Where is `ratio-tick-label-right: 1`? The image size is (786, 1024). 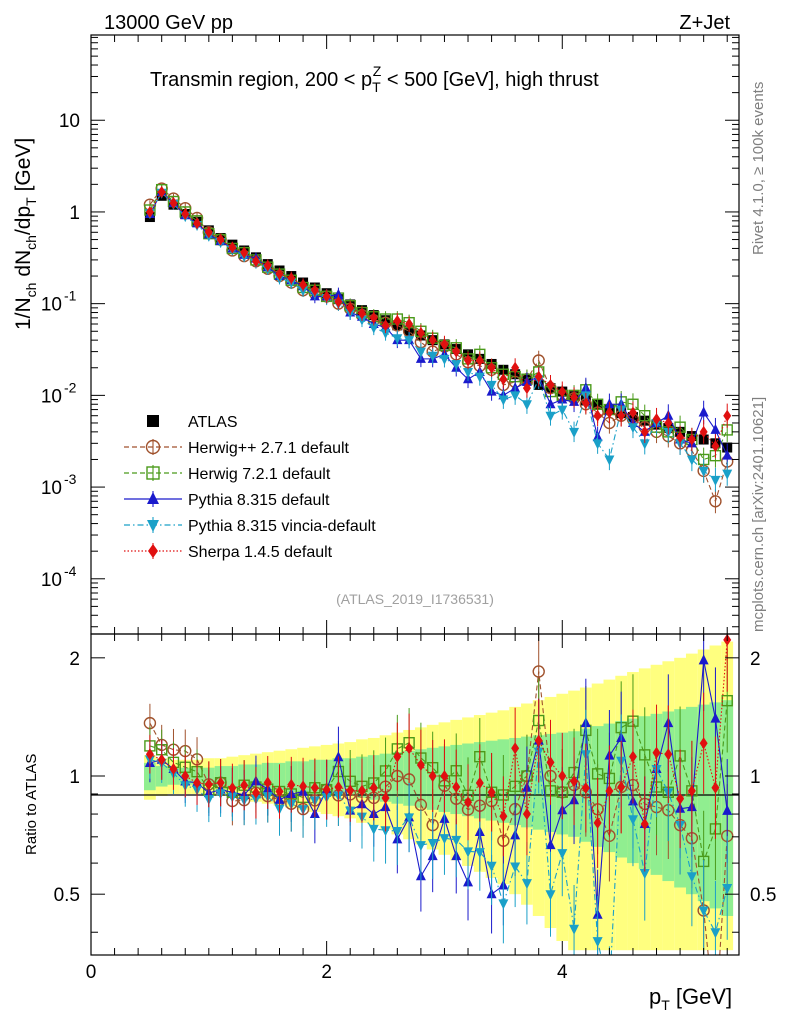
ratio-tick-label-right: 1 is located at coordinates (755, 777).